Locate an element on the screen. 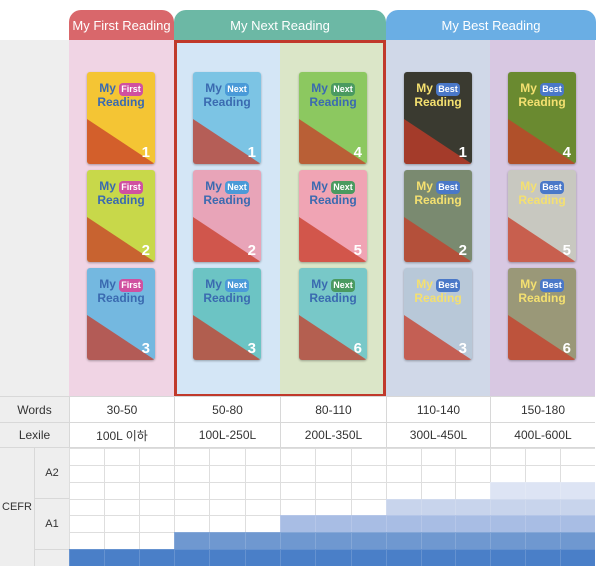 This screenshot has width=606, height=574. book-cover: My Next Reading 5 is located at coordinates (333, 216).